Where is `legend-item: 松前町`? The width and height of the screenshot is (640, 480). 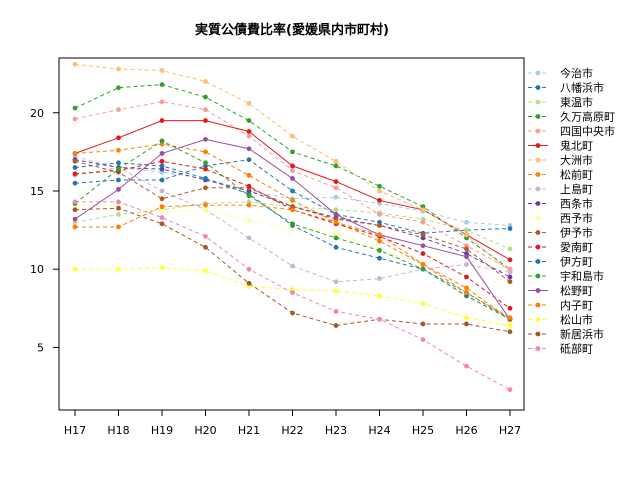
legend-item: 松前町 is located at coordinates (560, 175).